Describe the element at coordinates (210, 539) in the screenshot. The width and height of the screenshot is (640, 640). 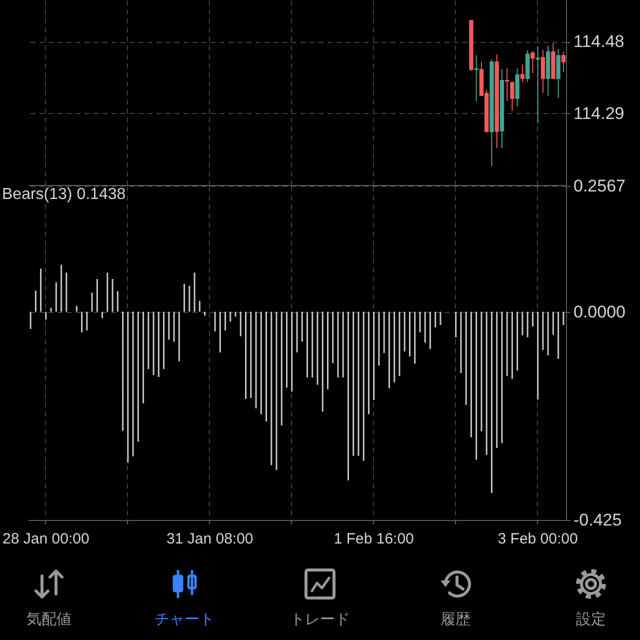
I see `x-tick-label: 31 Jan 08:00` at that location.